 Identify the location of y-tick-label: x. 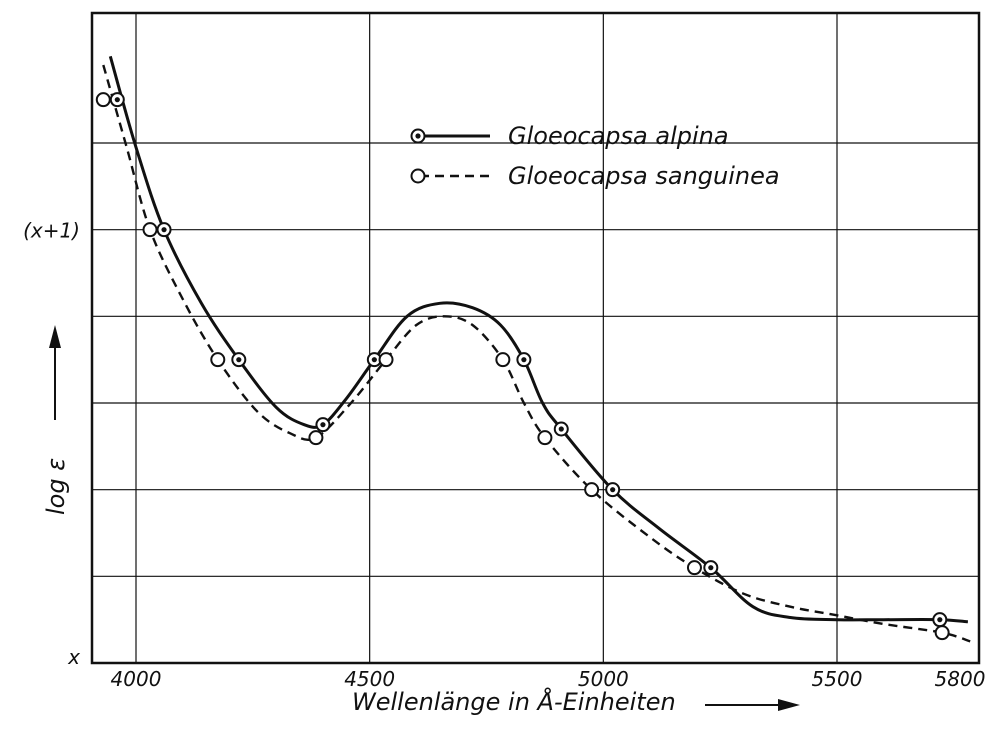
(73, 657).